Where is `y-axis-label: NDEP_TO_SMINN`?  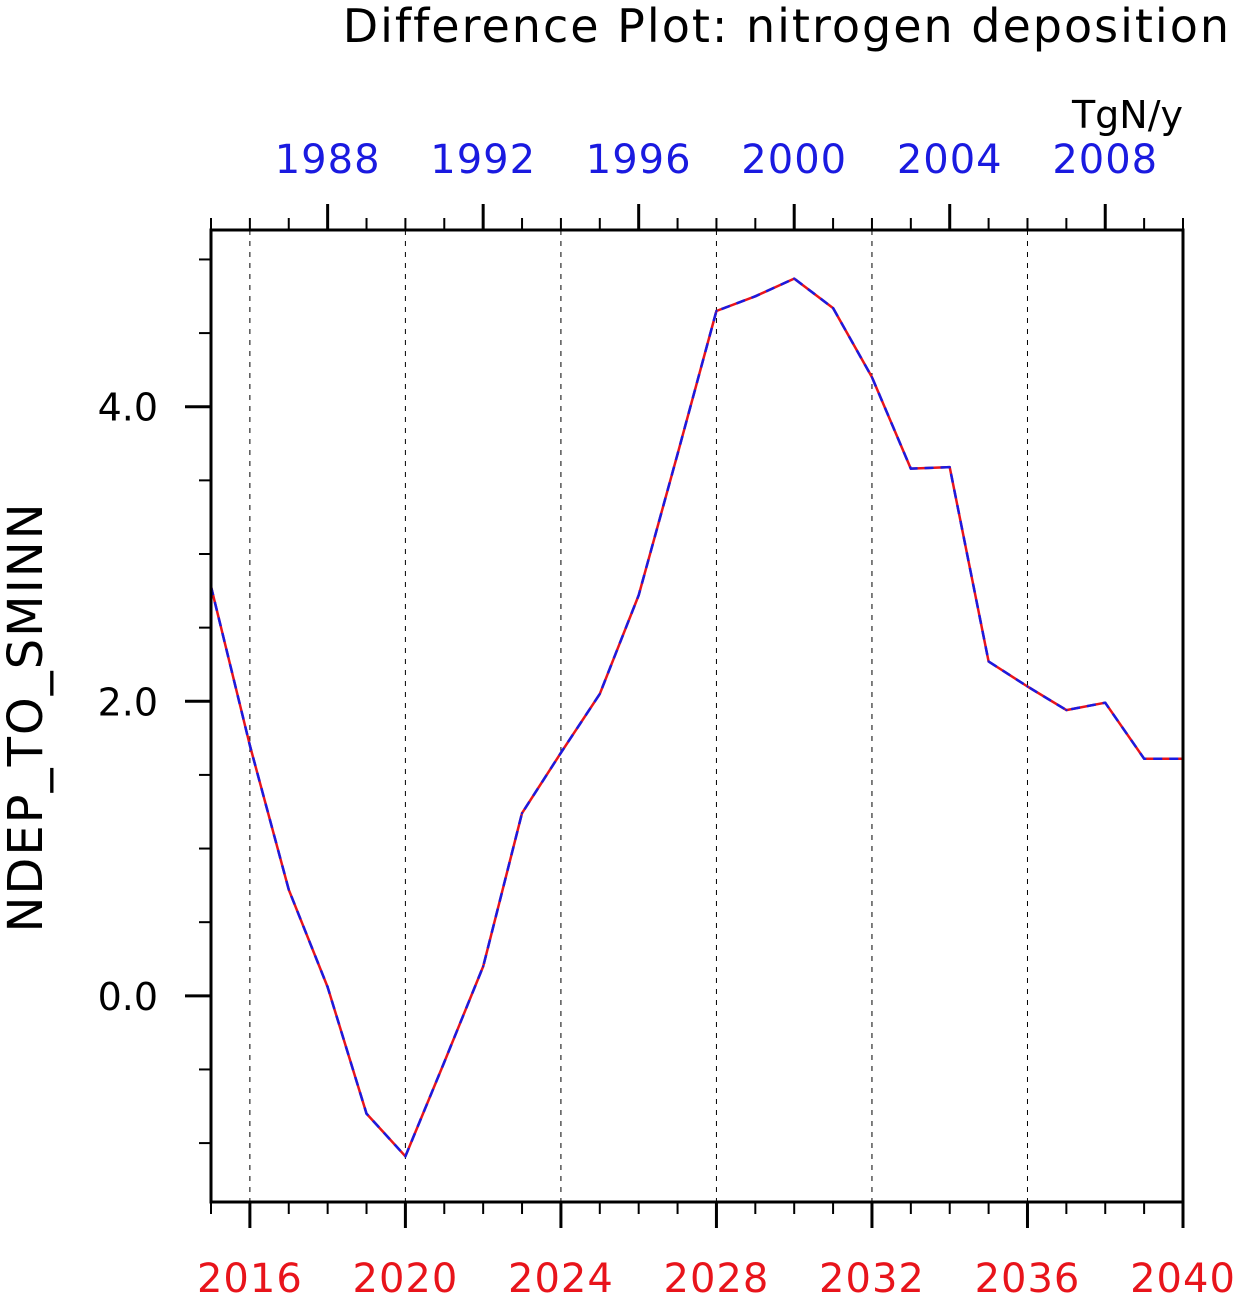 y-axis-label: NDEP_TO_SMINN is located at coordinates (27, 716).